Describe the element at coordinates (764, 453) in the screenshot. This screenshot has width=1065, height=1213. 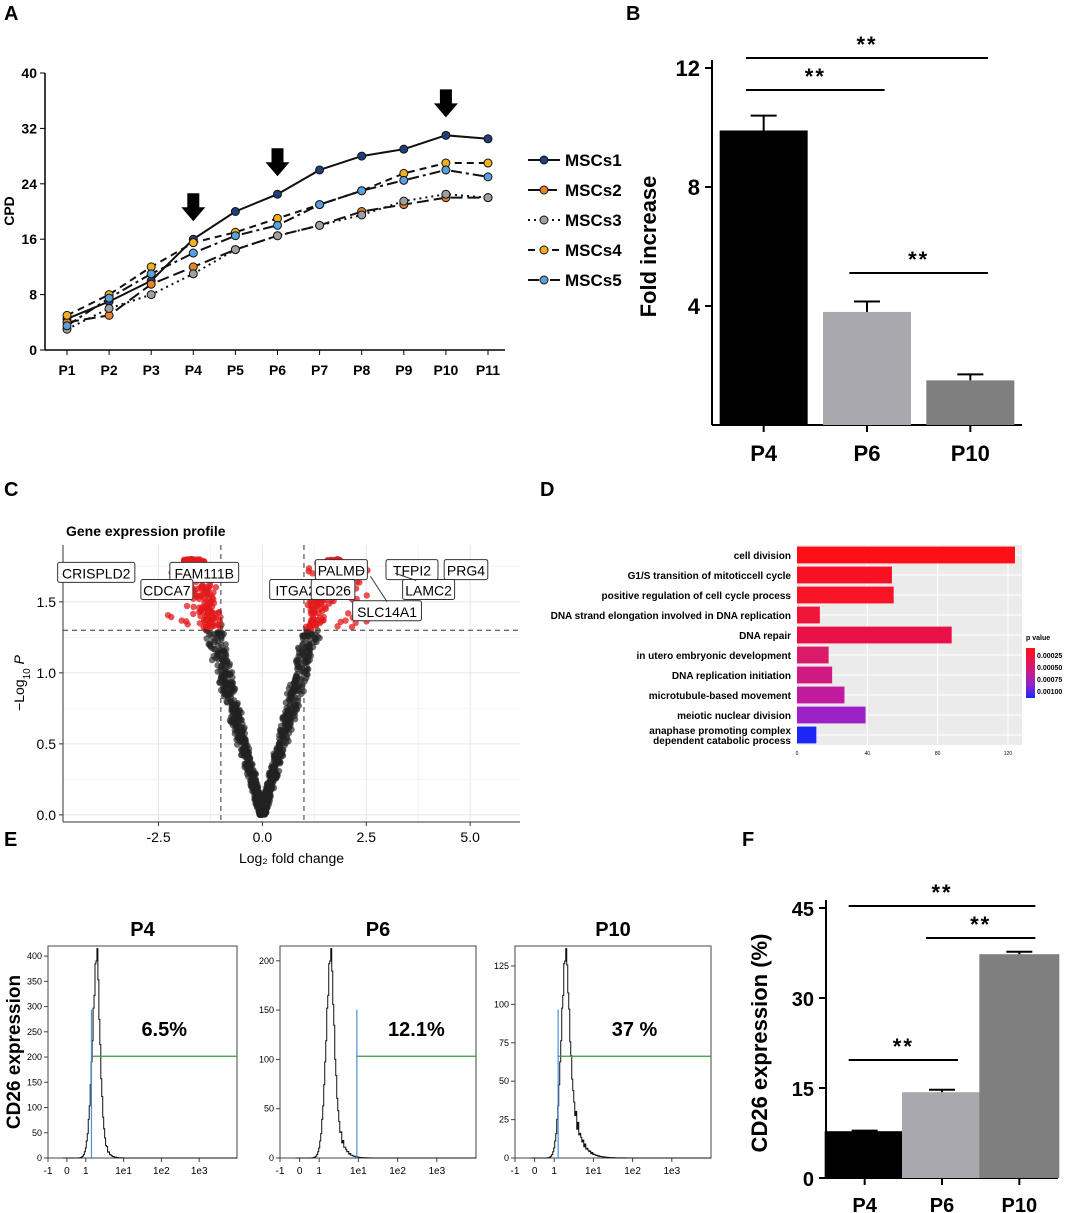
I see `b-x-tick-label: P4` at that location.